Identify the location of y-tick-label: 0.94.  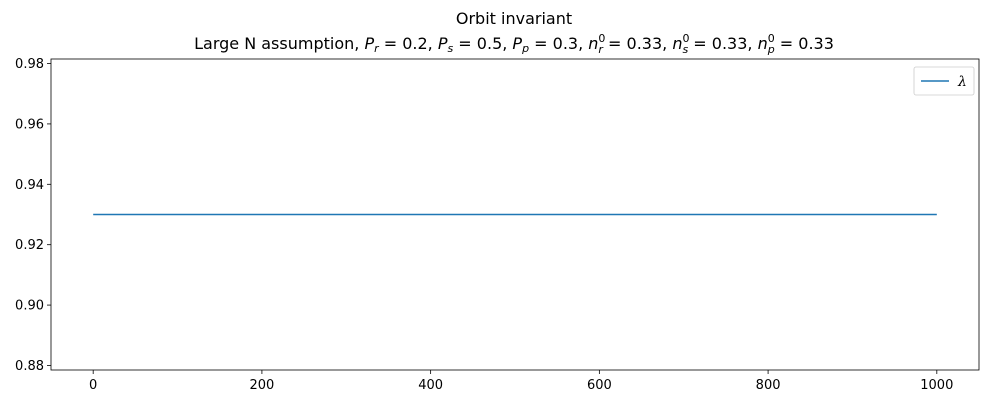
(29, 185).